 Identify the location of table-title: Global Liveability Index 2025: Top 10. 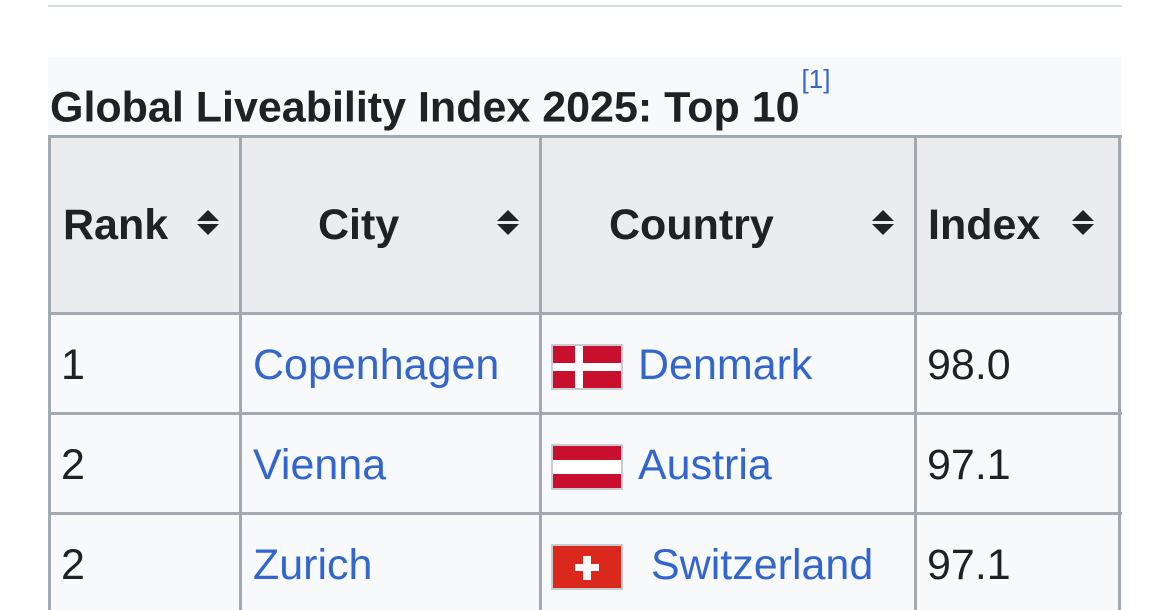
(425, 107).